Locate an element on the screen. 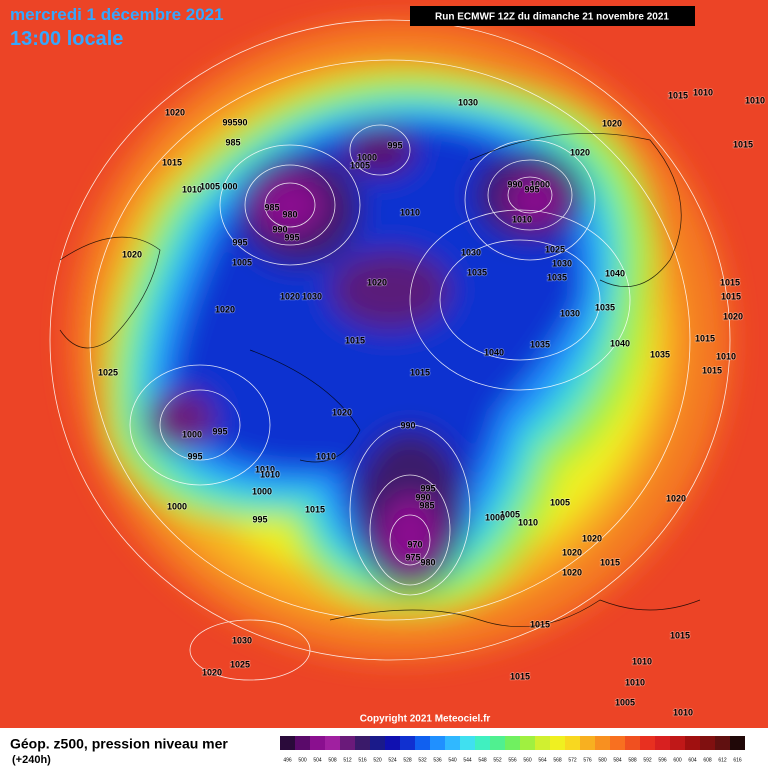 The image size is (768, 768). legend-label: 560 is located at coordinates (527, 760).